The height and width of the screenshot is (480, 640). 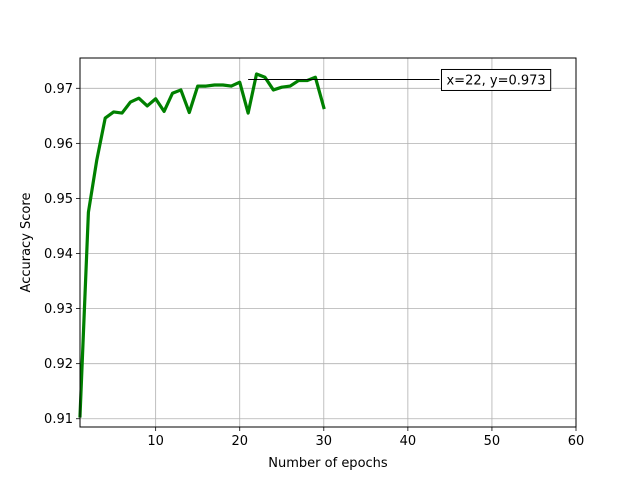 I want to click on y-tick-label: 0.95, so click(x=58, y=199).